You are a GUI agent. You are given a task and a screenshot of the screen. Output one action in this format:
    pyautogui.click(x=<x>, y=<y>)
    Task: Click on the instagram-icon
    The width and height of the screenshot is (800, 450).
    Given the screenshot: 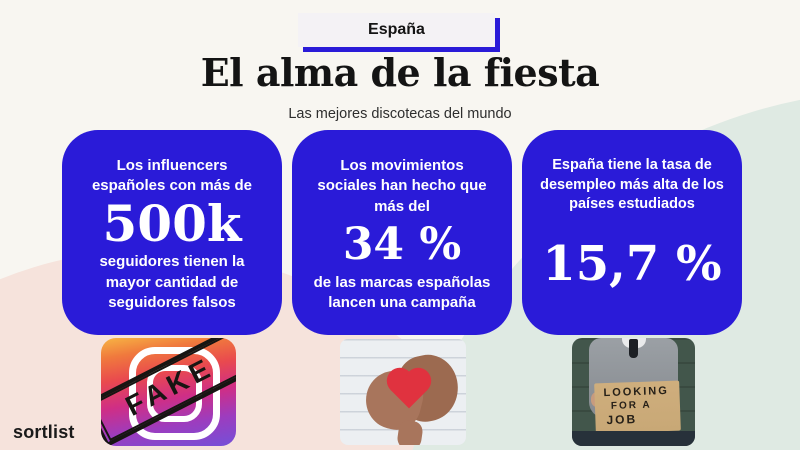 What is the action you would take?
    pyautogui.click(x=174, y=393)
    